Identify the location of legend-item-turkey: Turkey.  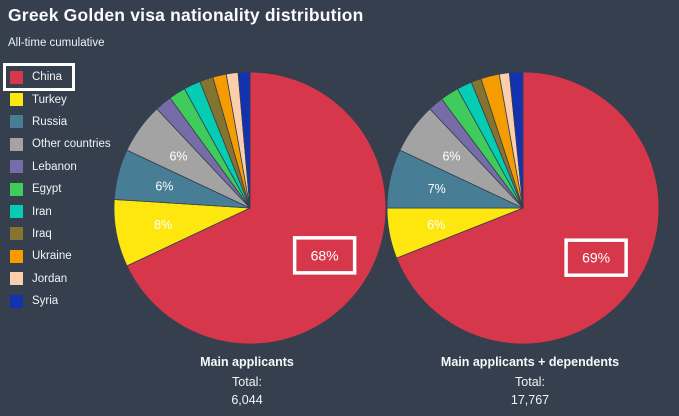
(39, 99).